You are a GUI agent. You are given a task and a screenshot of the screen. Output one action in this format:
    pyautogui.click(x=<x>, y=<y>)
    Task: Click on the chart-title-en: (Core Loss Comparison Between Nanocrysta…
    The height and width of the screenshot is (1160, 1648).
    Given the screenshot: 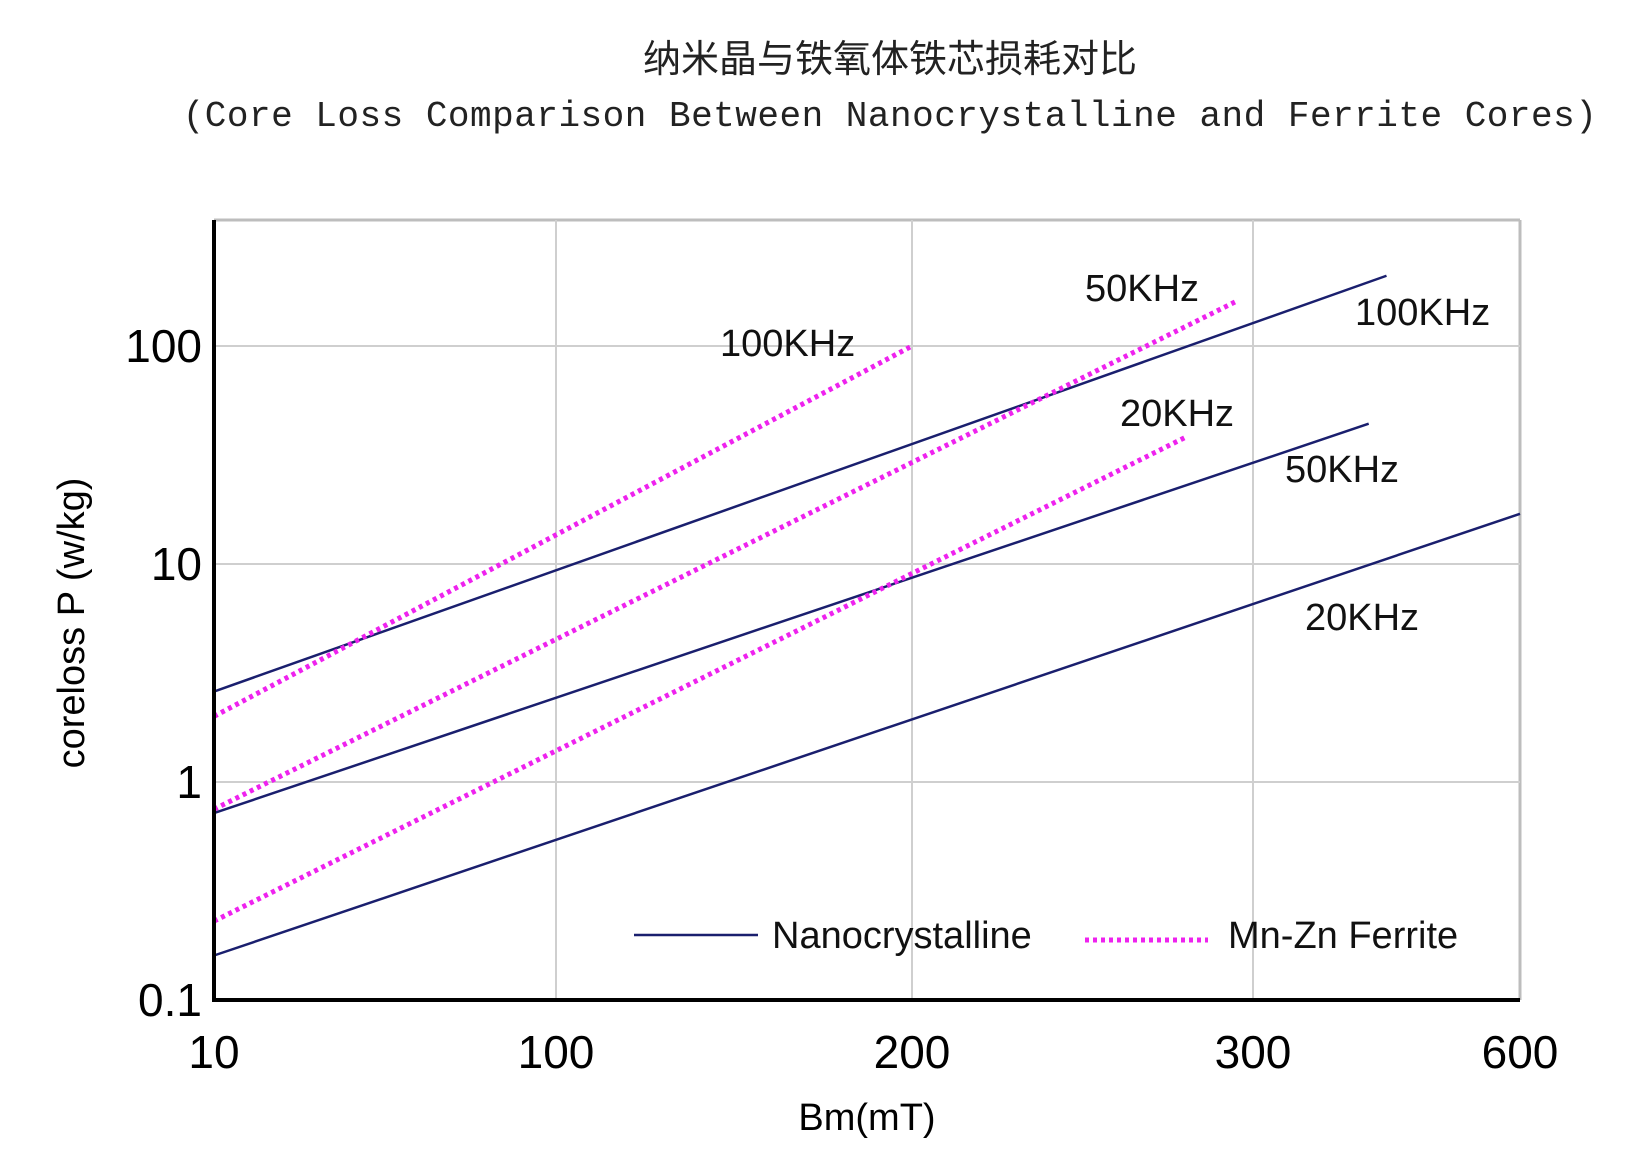 What is the action you would take?
    pyautogui.click(x=890, y=116)
    